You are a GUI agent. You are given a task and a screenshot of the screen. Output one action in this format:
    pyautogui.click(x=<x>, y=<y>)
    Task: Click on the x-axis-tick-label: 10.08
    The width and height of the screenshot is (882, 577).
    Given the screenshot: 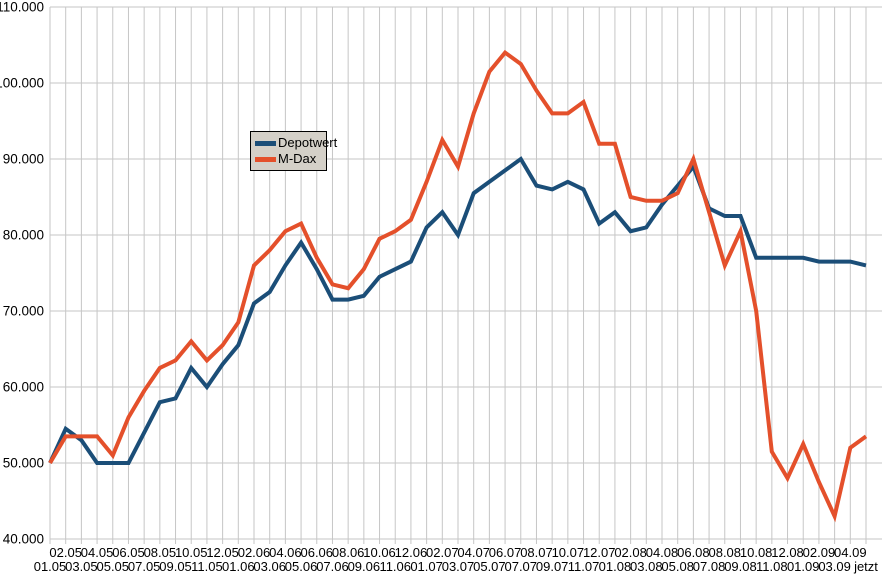 What is the action you would take?
    pyautogui.click(x=756, y=552)
    